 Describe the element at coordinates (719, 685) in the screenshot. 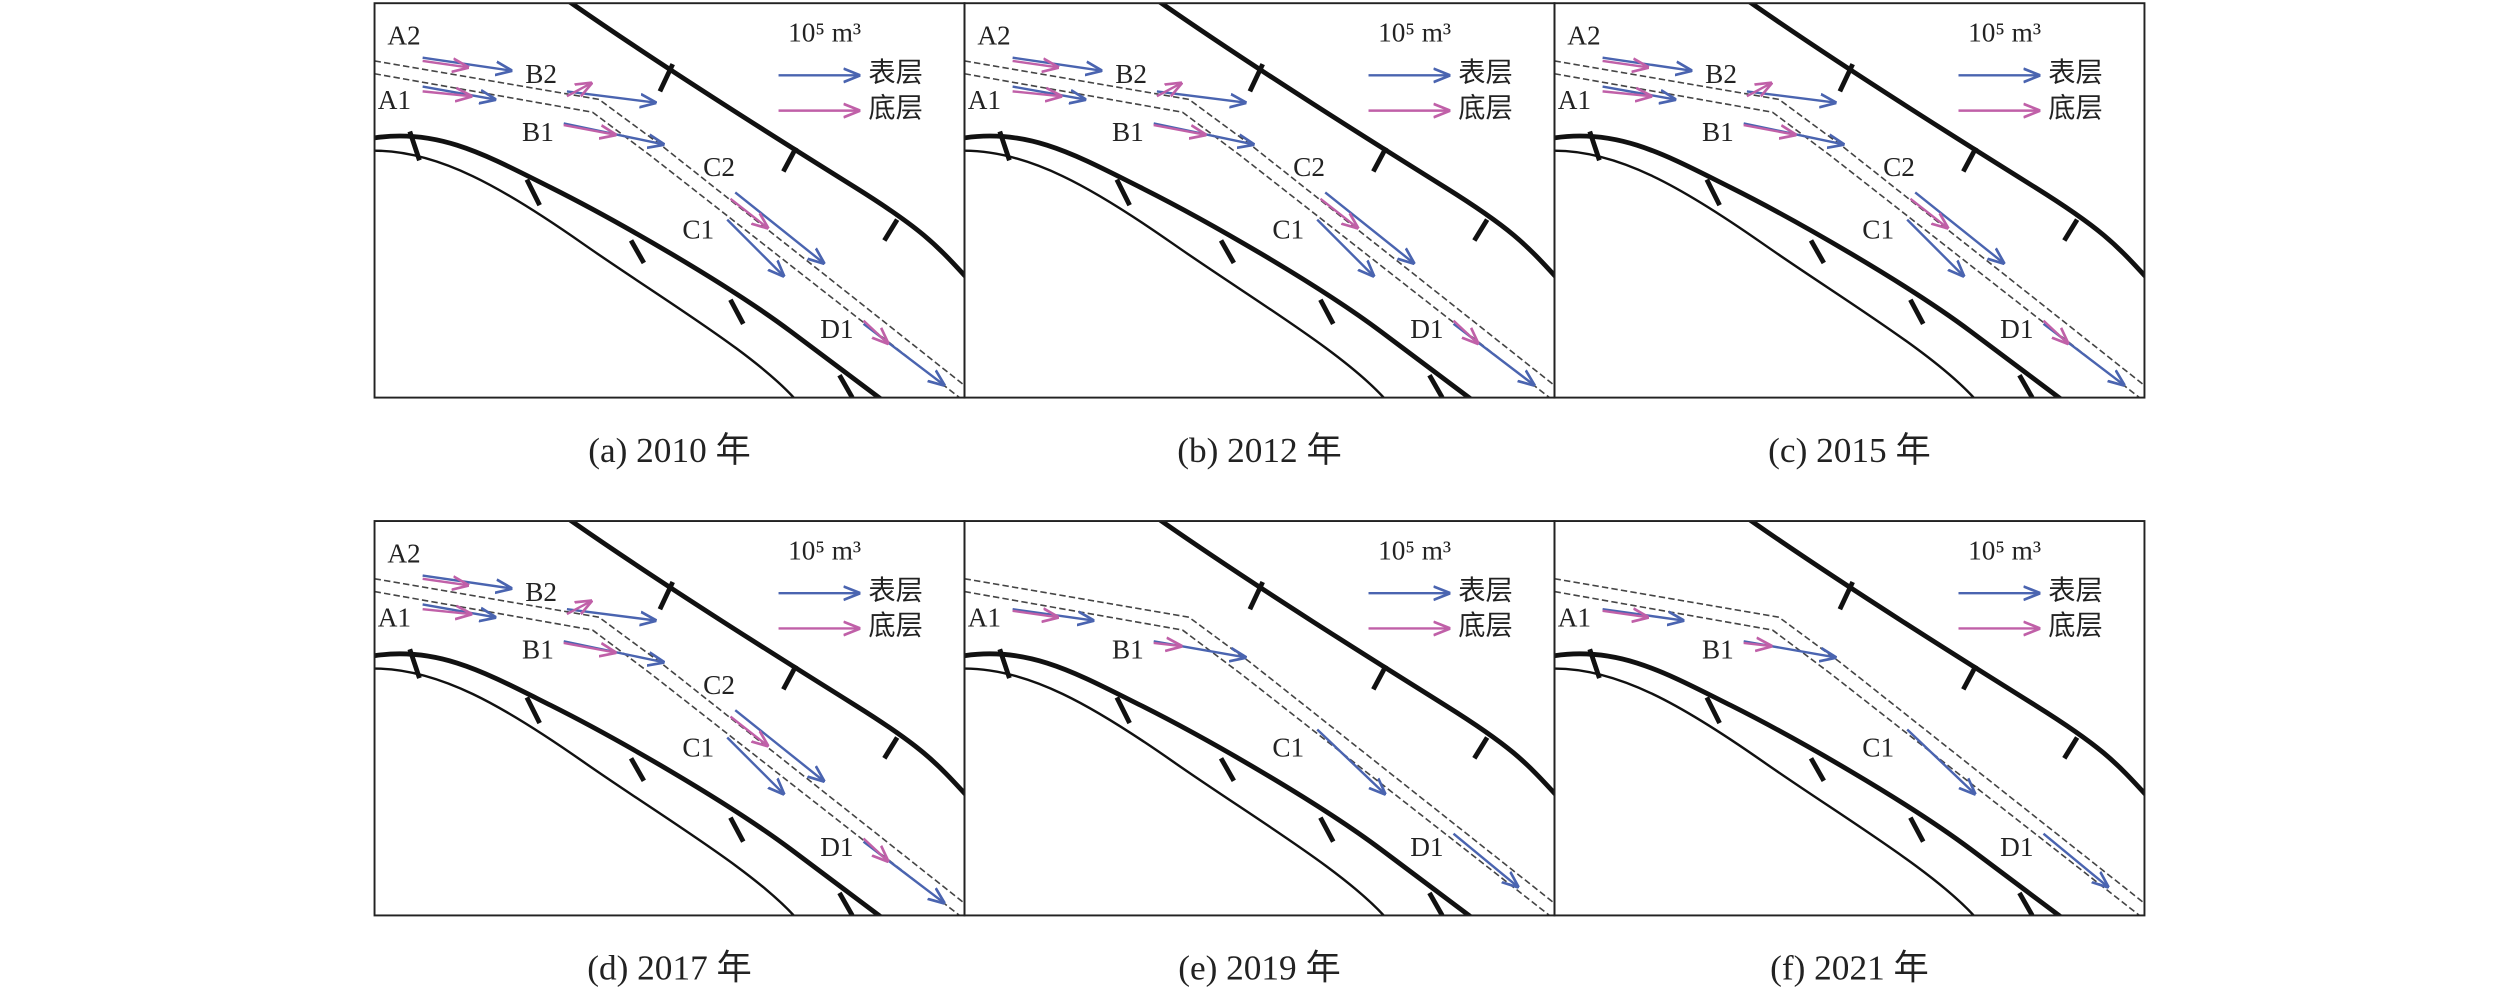

I see `station-label: C2` at that location.